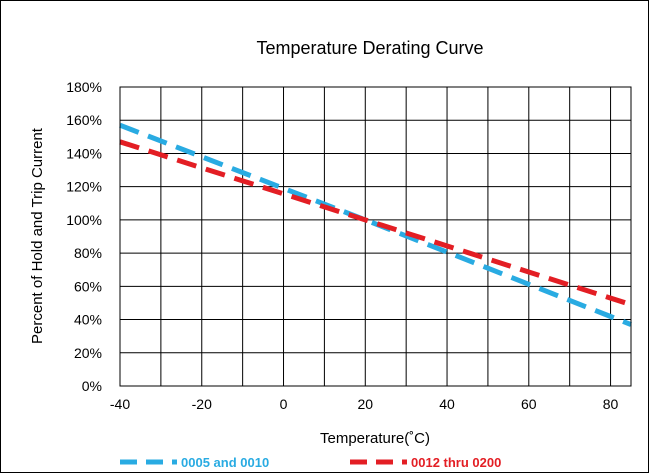  What do you see at coordinates (84, 87) in the screenshot?
I see `y-tick-label: 180%` at bounding box center [84, 87].